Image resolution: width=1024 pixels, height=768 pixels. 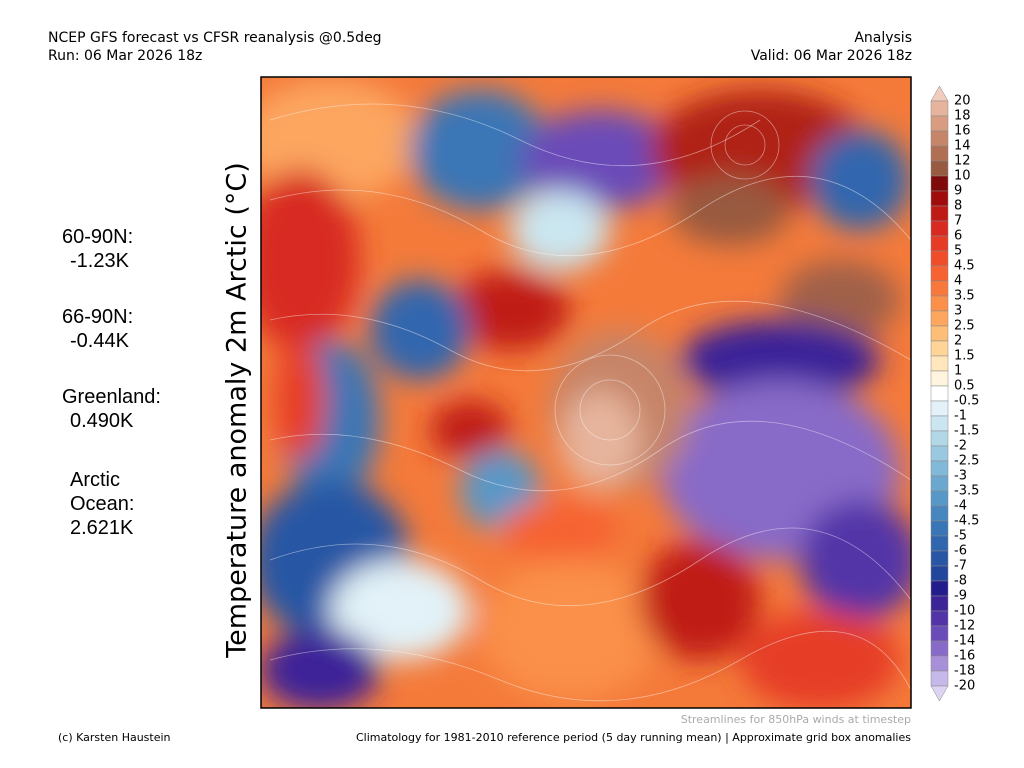 What do you see at coordinates (99, 341) in the screenshot?
I see `stat-value: -0.44K` at bounding box center [99, 341].